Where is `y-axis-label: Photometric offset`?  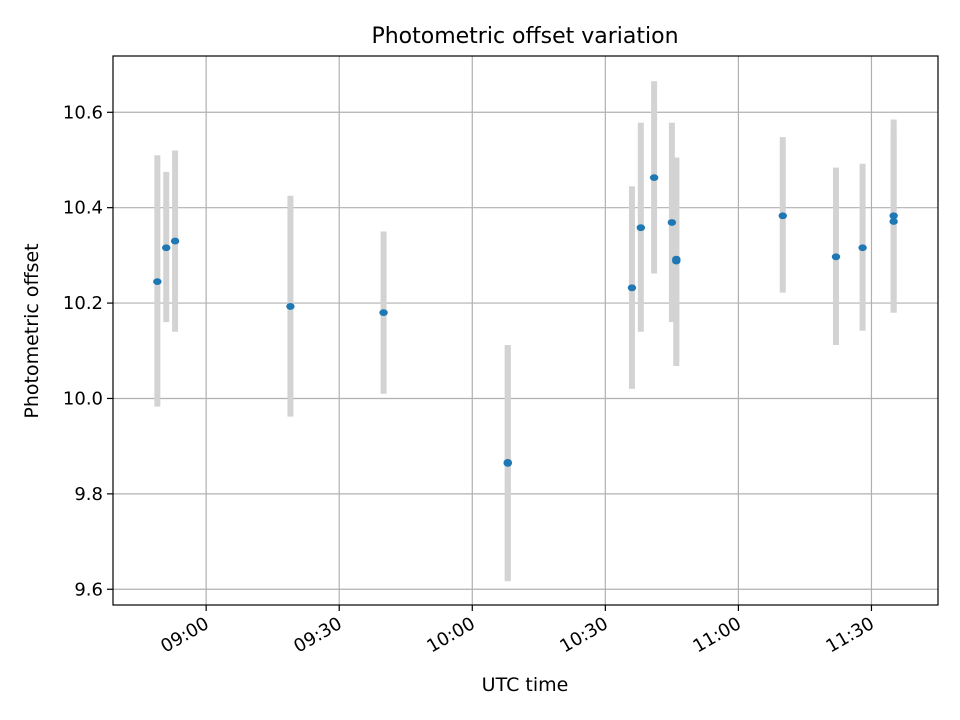 y-axis-label: Photometric offset is located at coordinates (32, 330).